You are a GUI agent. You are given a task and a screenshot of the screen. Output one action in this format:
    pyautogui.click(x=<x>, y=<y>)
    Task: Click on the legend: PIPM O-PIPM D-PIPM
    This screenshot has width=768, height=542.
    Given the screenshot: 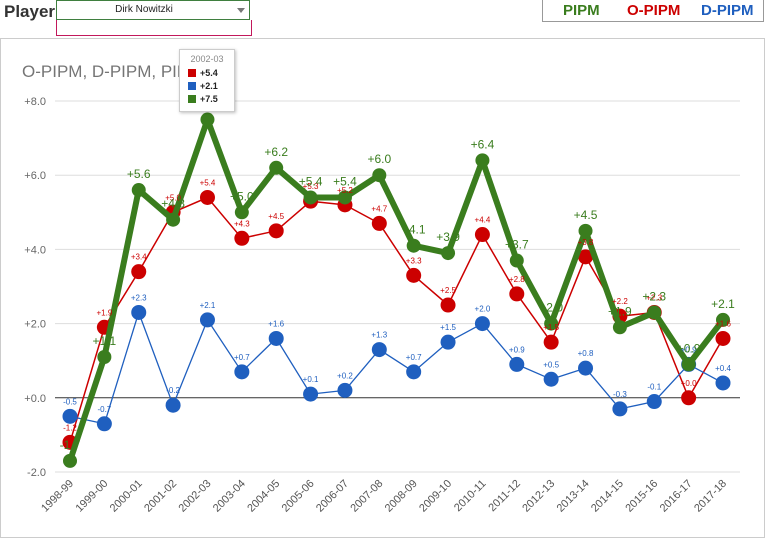 What is the action you would take?
    pyautogui.click(x=653, y=11)
    